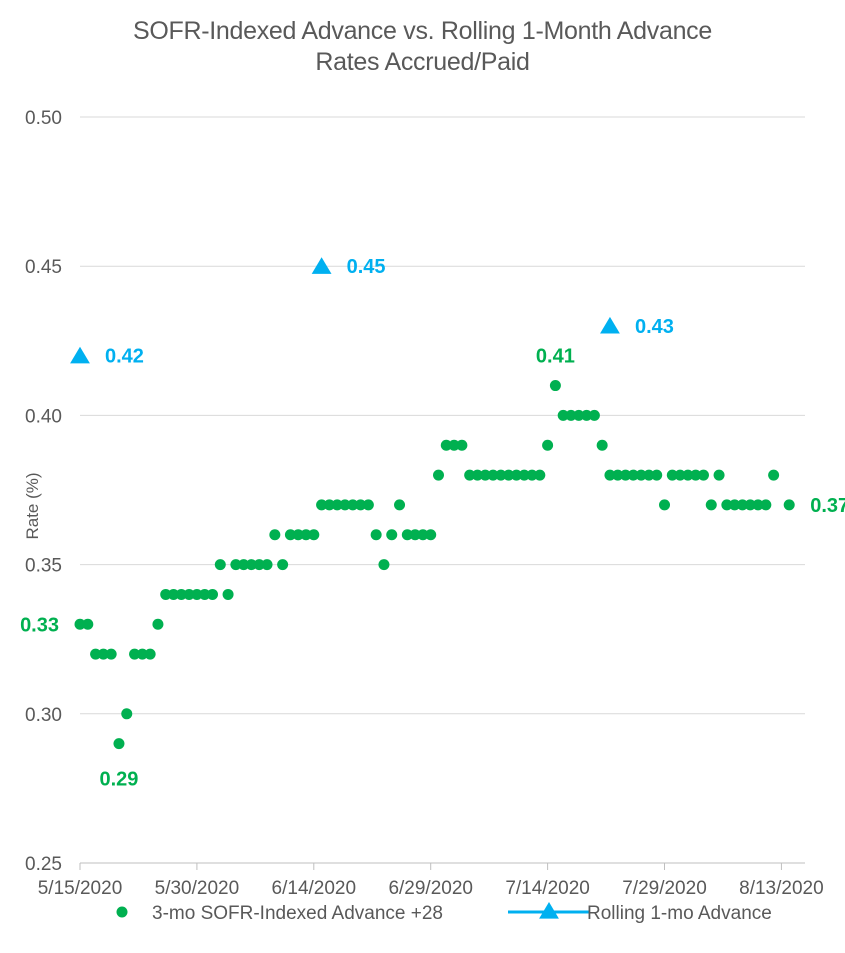 The image size is (845, 953). Describe the element at coordinates (297, 913) in the screenshot. I see `legend-label-sofr: 3-mo SOFR-Indexed Advance +28` at that location.